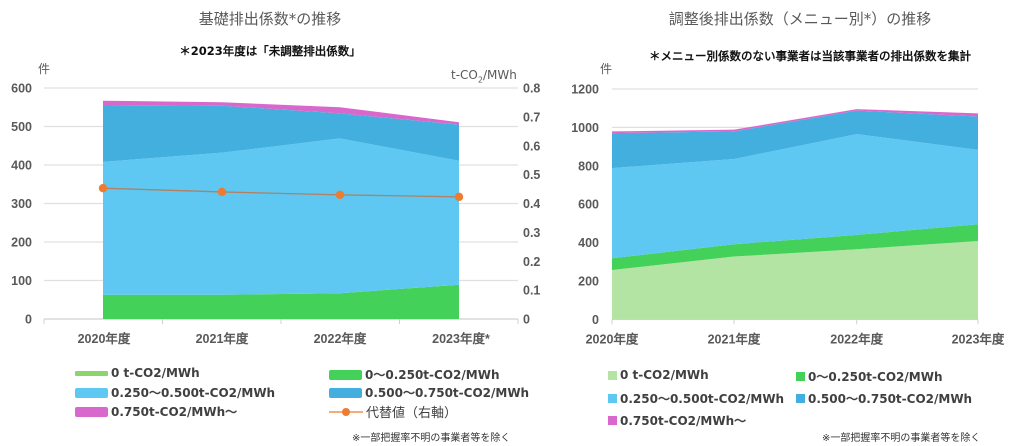  I want to click on y-tick-label: 100, so click(21, 281).